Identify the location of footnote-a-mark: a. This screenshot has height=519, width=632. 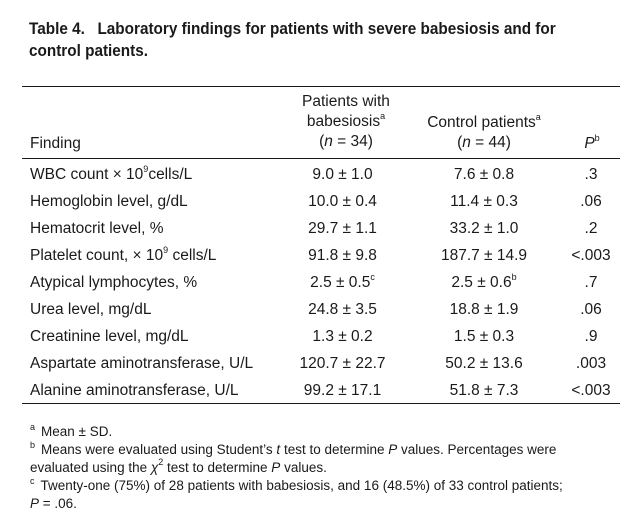
(33, 427).